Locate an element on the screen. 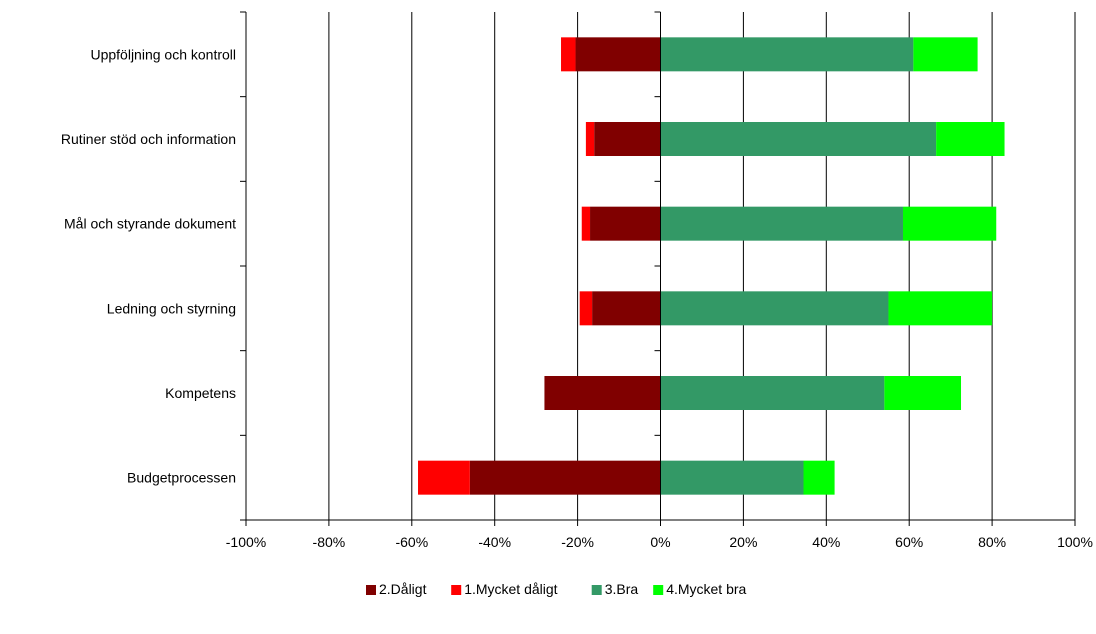  category-label-3: Mål och styrande dokument is located at coordinates (150, 224).